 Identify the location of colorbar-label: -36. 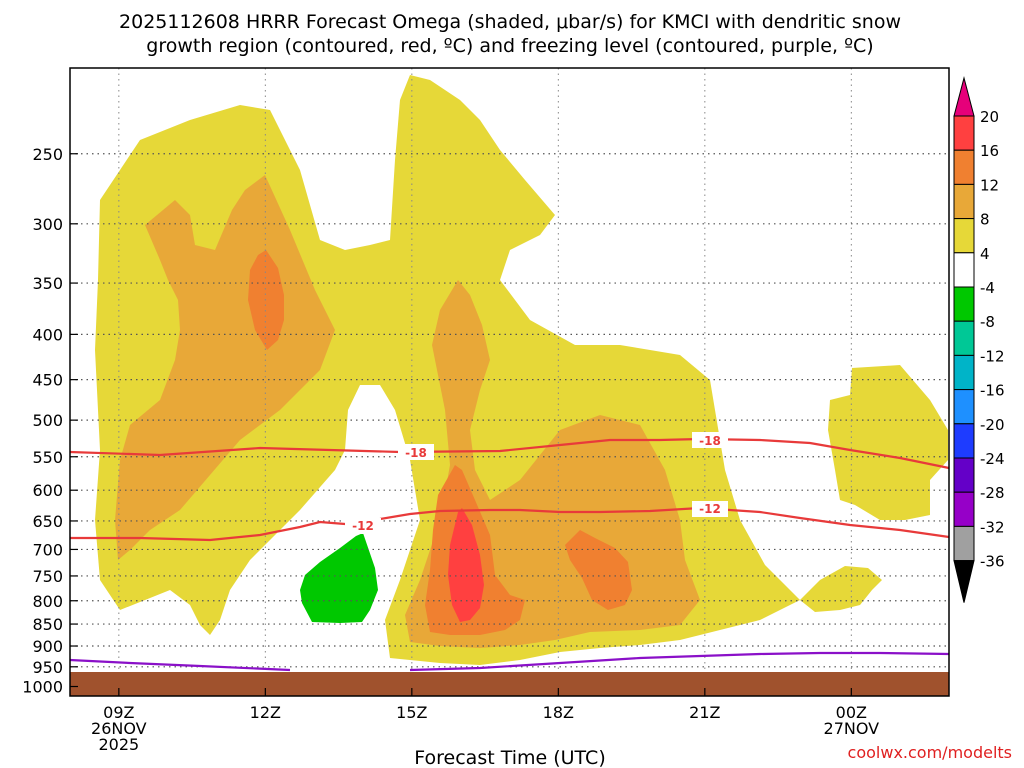
(992, 562).